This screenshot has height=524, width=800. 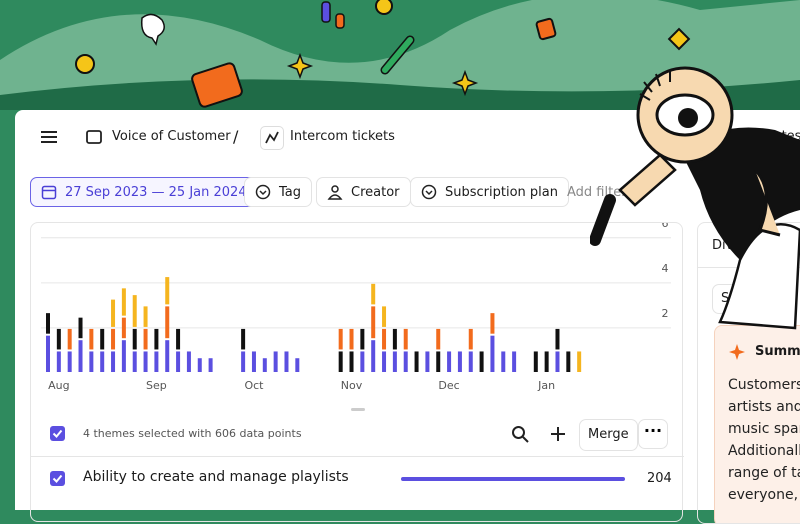 What do you see at coordinates (94, 137) in the screenshot?
I see `folder-icon` at bounding box center [94, 137].